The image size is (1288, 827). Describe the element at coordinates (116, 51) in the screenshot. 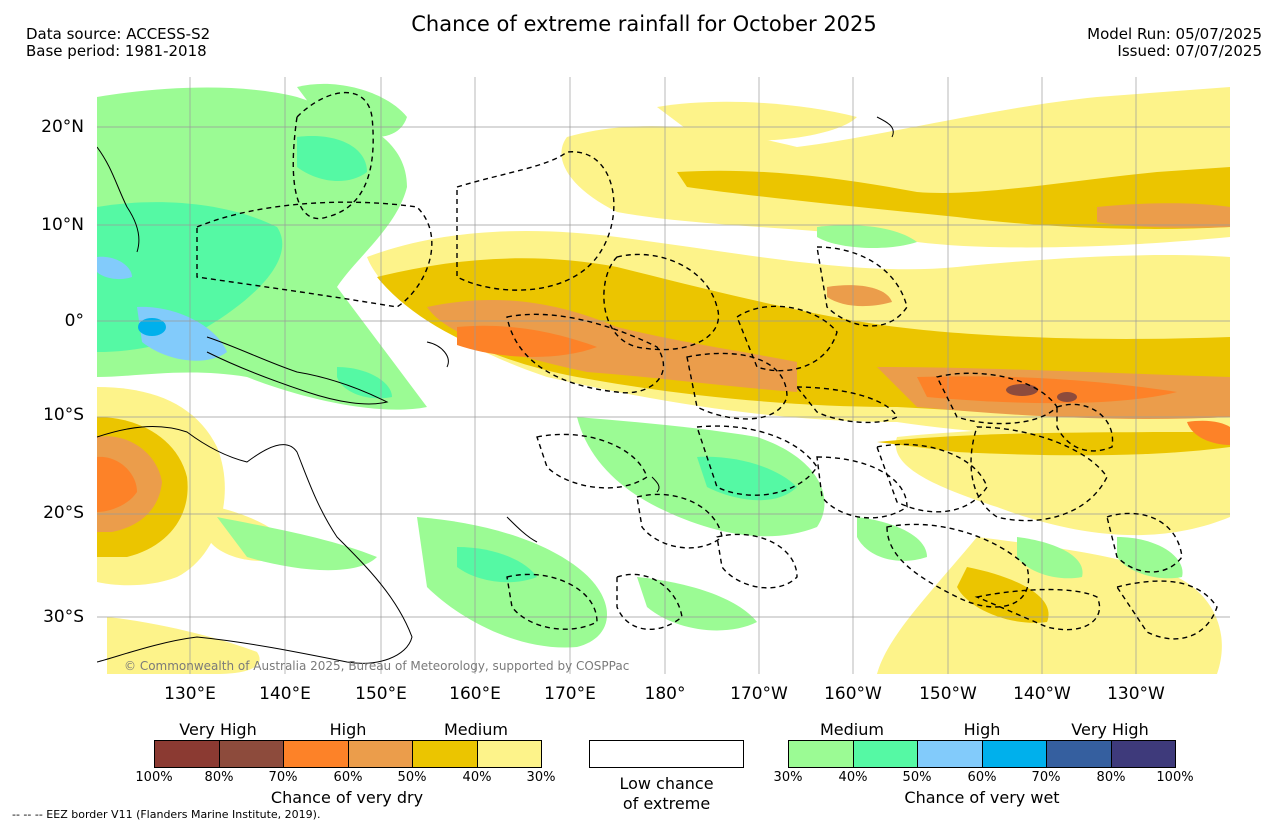

I see `base-period: Base period: 1981-2018` at that location.